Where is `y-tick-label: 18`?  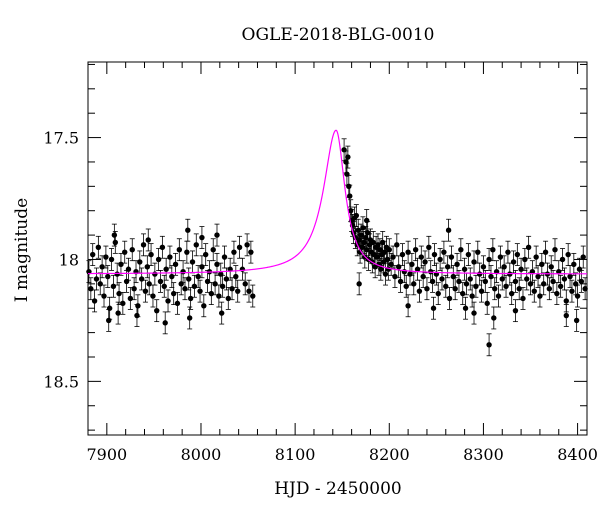 y-tick-label: 18 is located at coordinates (69, 259).